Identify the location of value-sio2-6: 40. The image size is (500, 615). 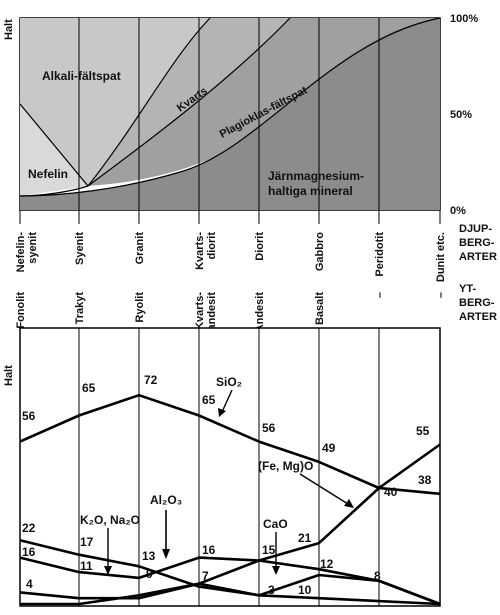
(391, 492).